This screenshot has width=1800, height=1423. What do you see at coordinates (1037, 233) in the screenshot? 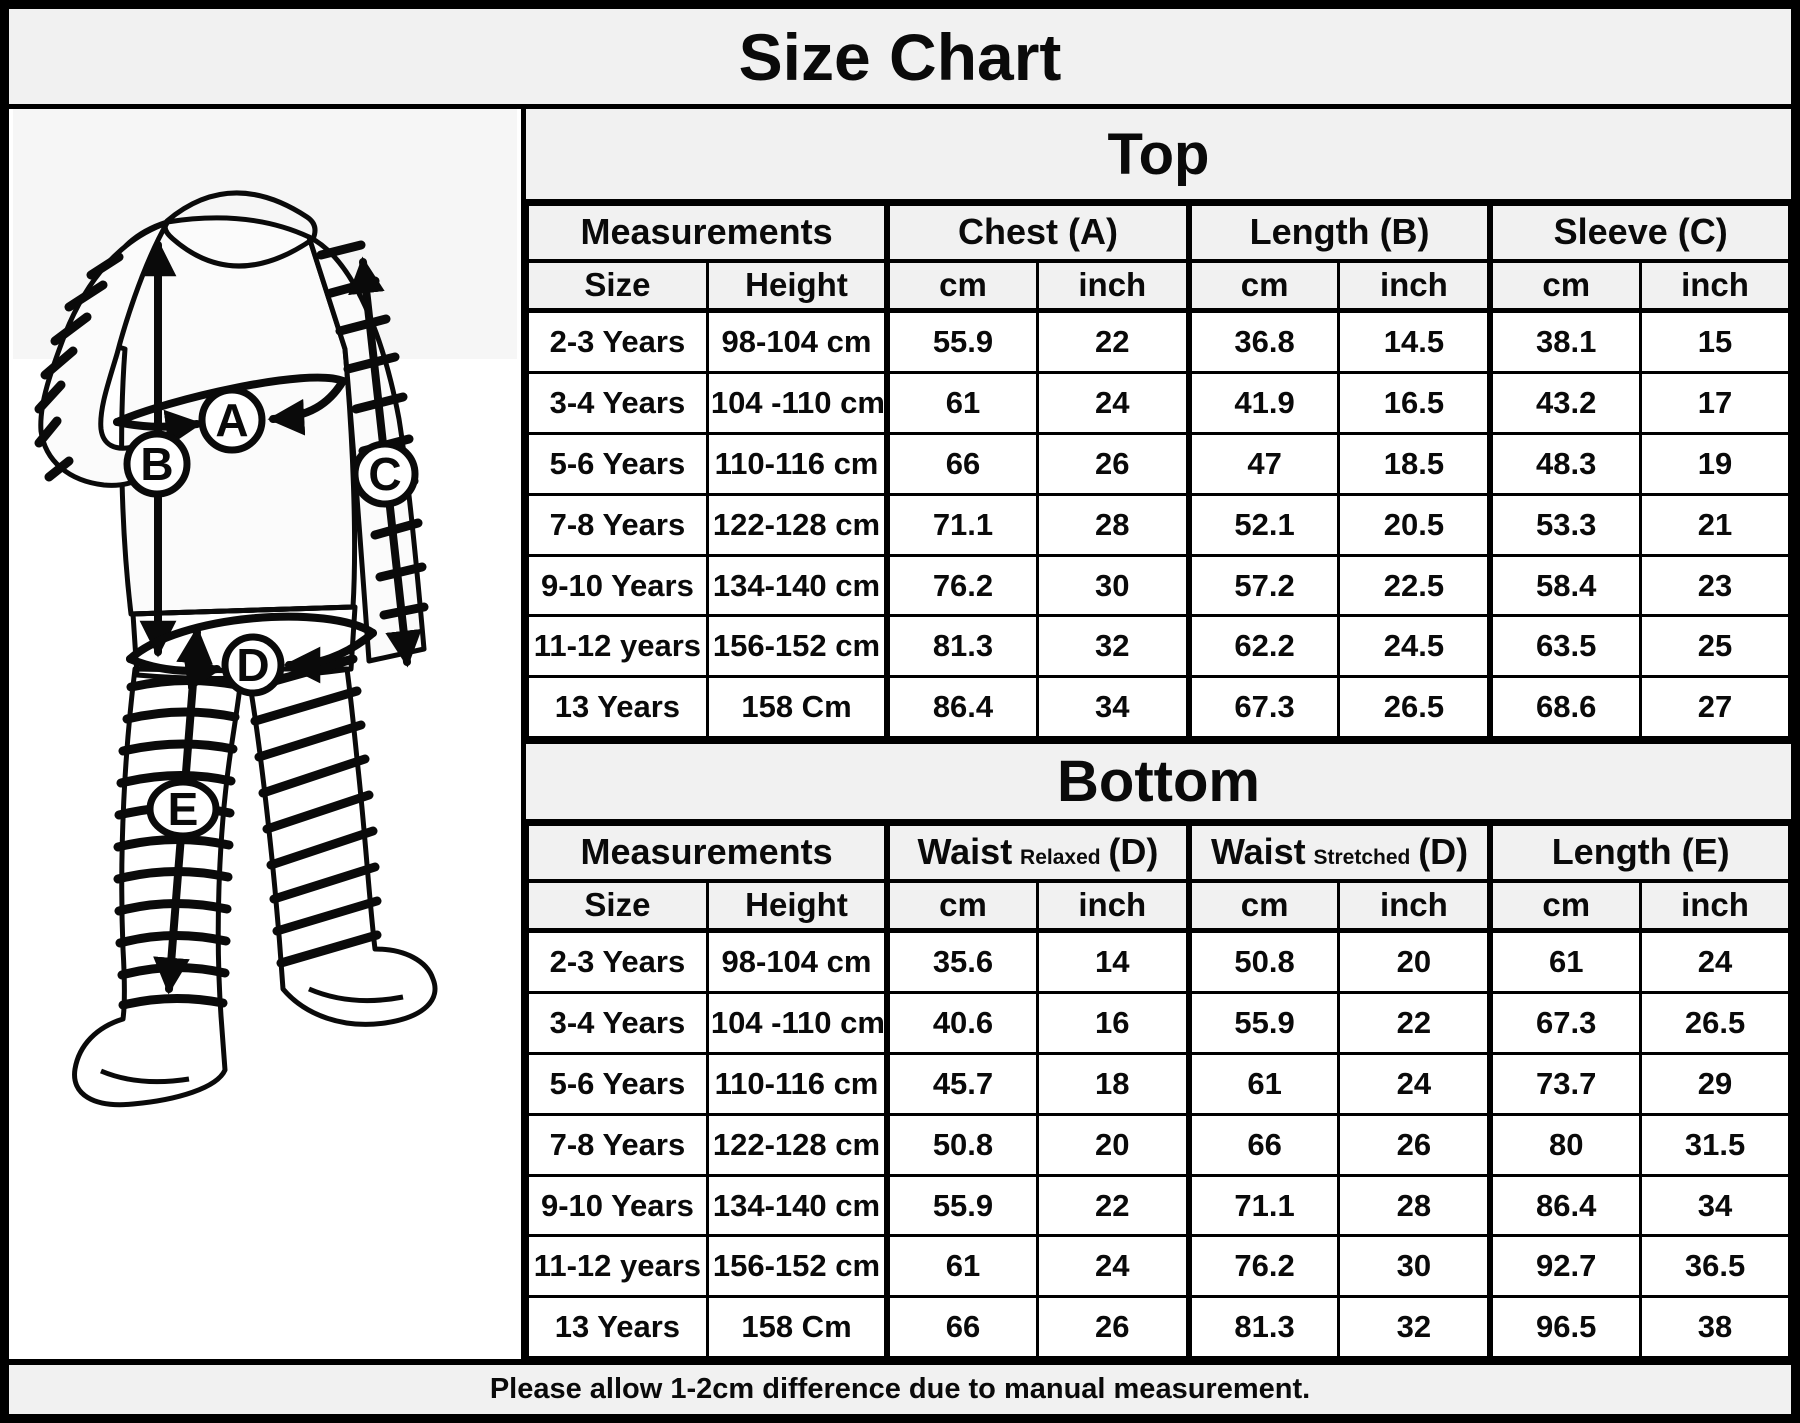
I see `column-group-header: Chest (A)` at bounding box center [1037, 233].